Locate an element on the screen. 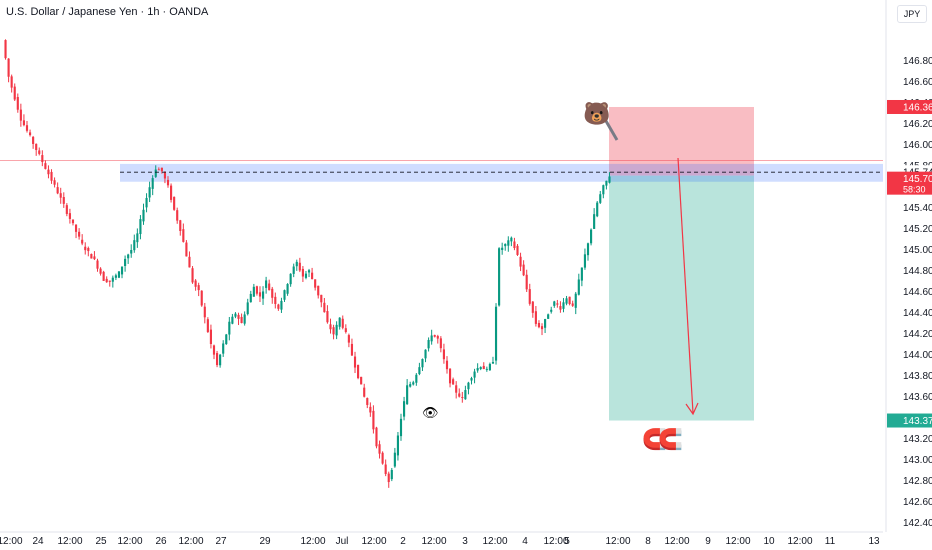 The image size is (932, 550). y-tick-label: 146.600 is located at coordinates (917, 82).